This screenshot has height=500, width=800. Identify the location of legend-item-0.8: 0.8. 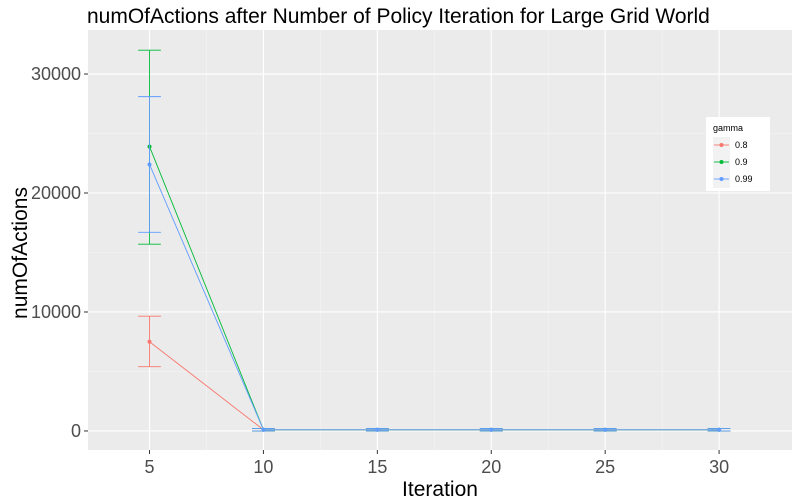
(730, 145).